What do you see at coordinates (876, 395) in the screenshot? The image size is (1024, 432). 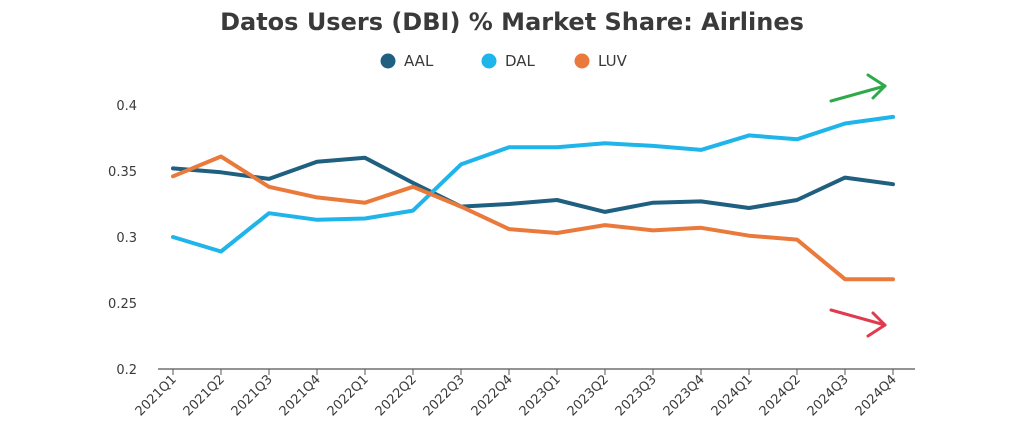 I see `x-tick-label: 2024Q4` at bounding box center [876, 395].